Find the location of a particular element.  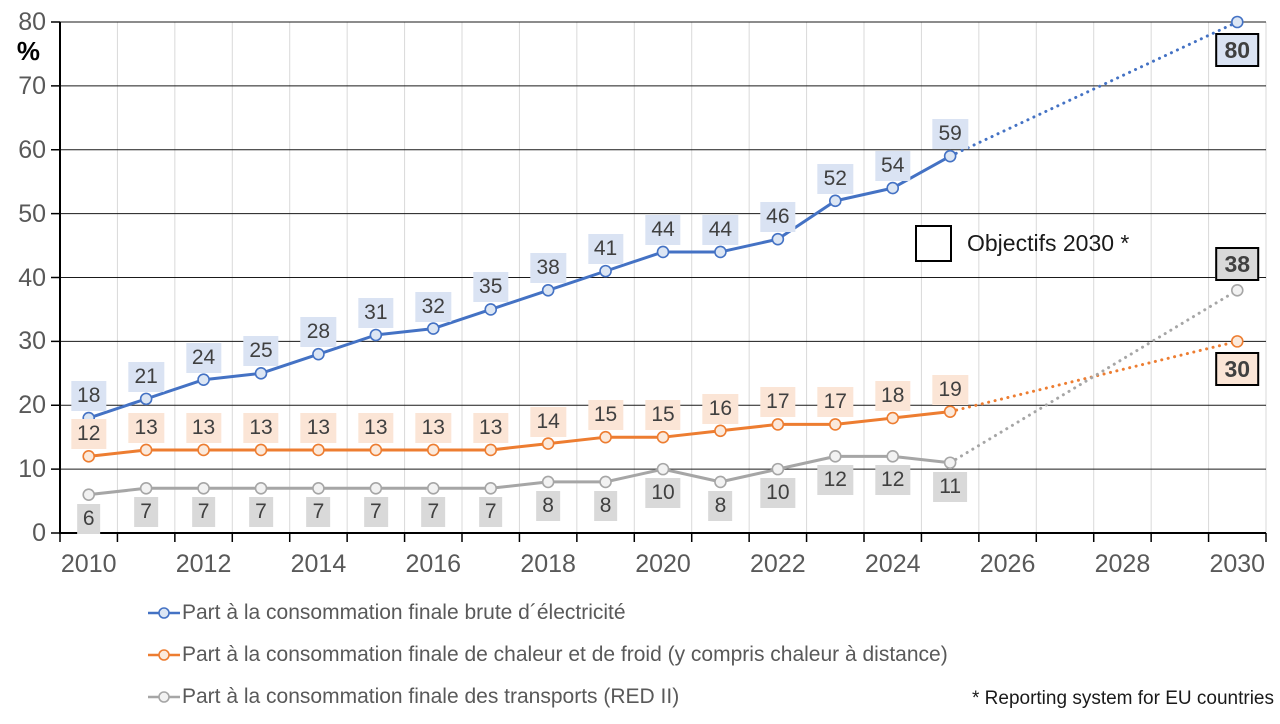

x-tick-label: 2026 is located at coordinates (1007, 564).